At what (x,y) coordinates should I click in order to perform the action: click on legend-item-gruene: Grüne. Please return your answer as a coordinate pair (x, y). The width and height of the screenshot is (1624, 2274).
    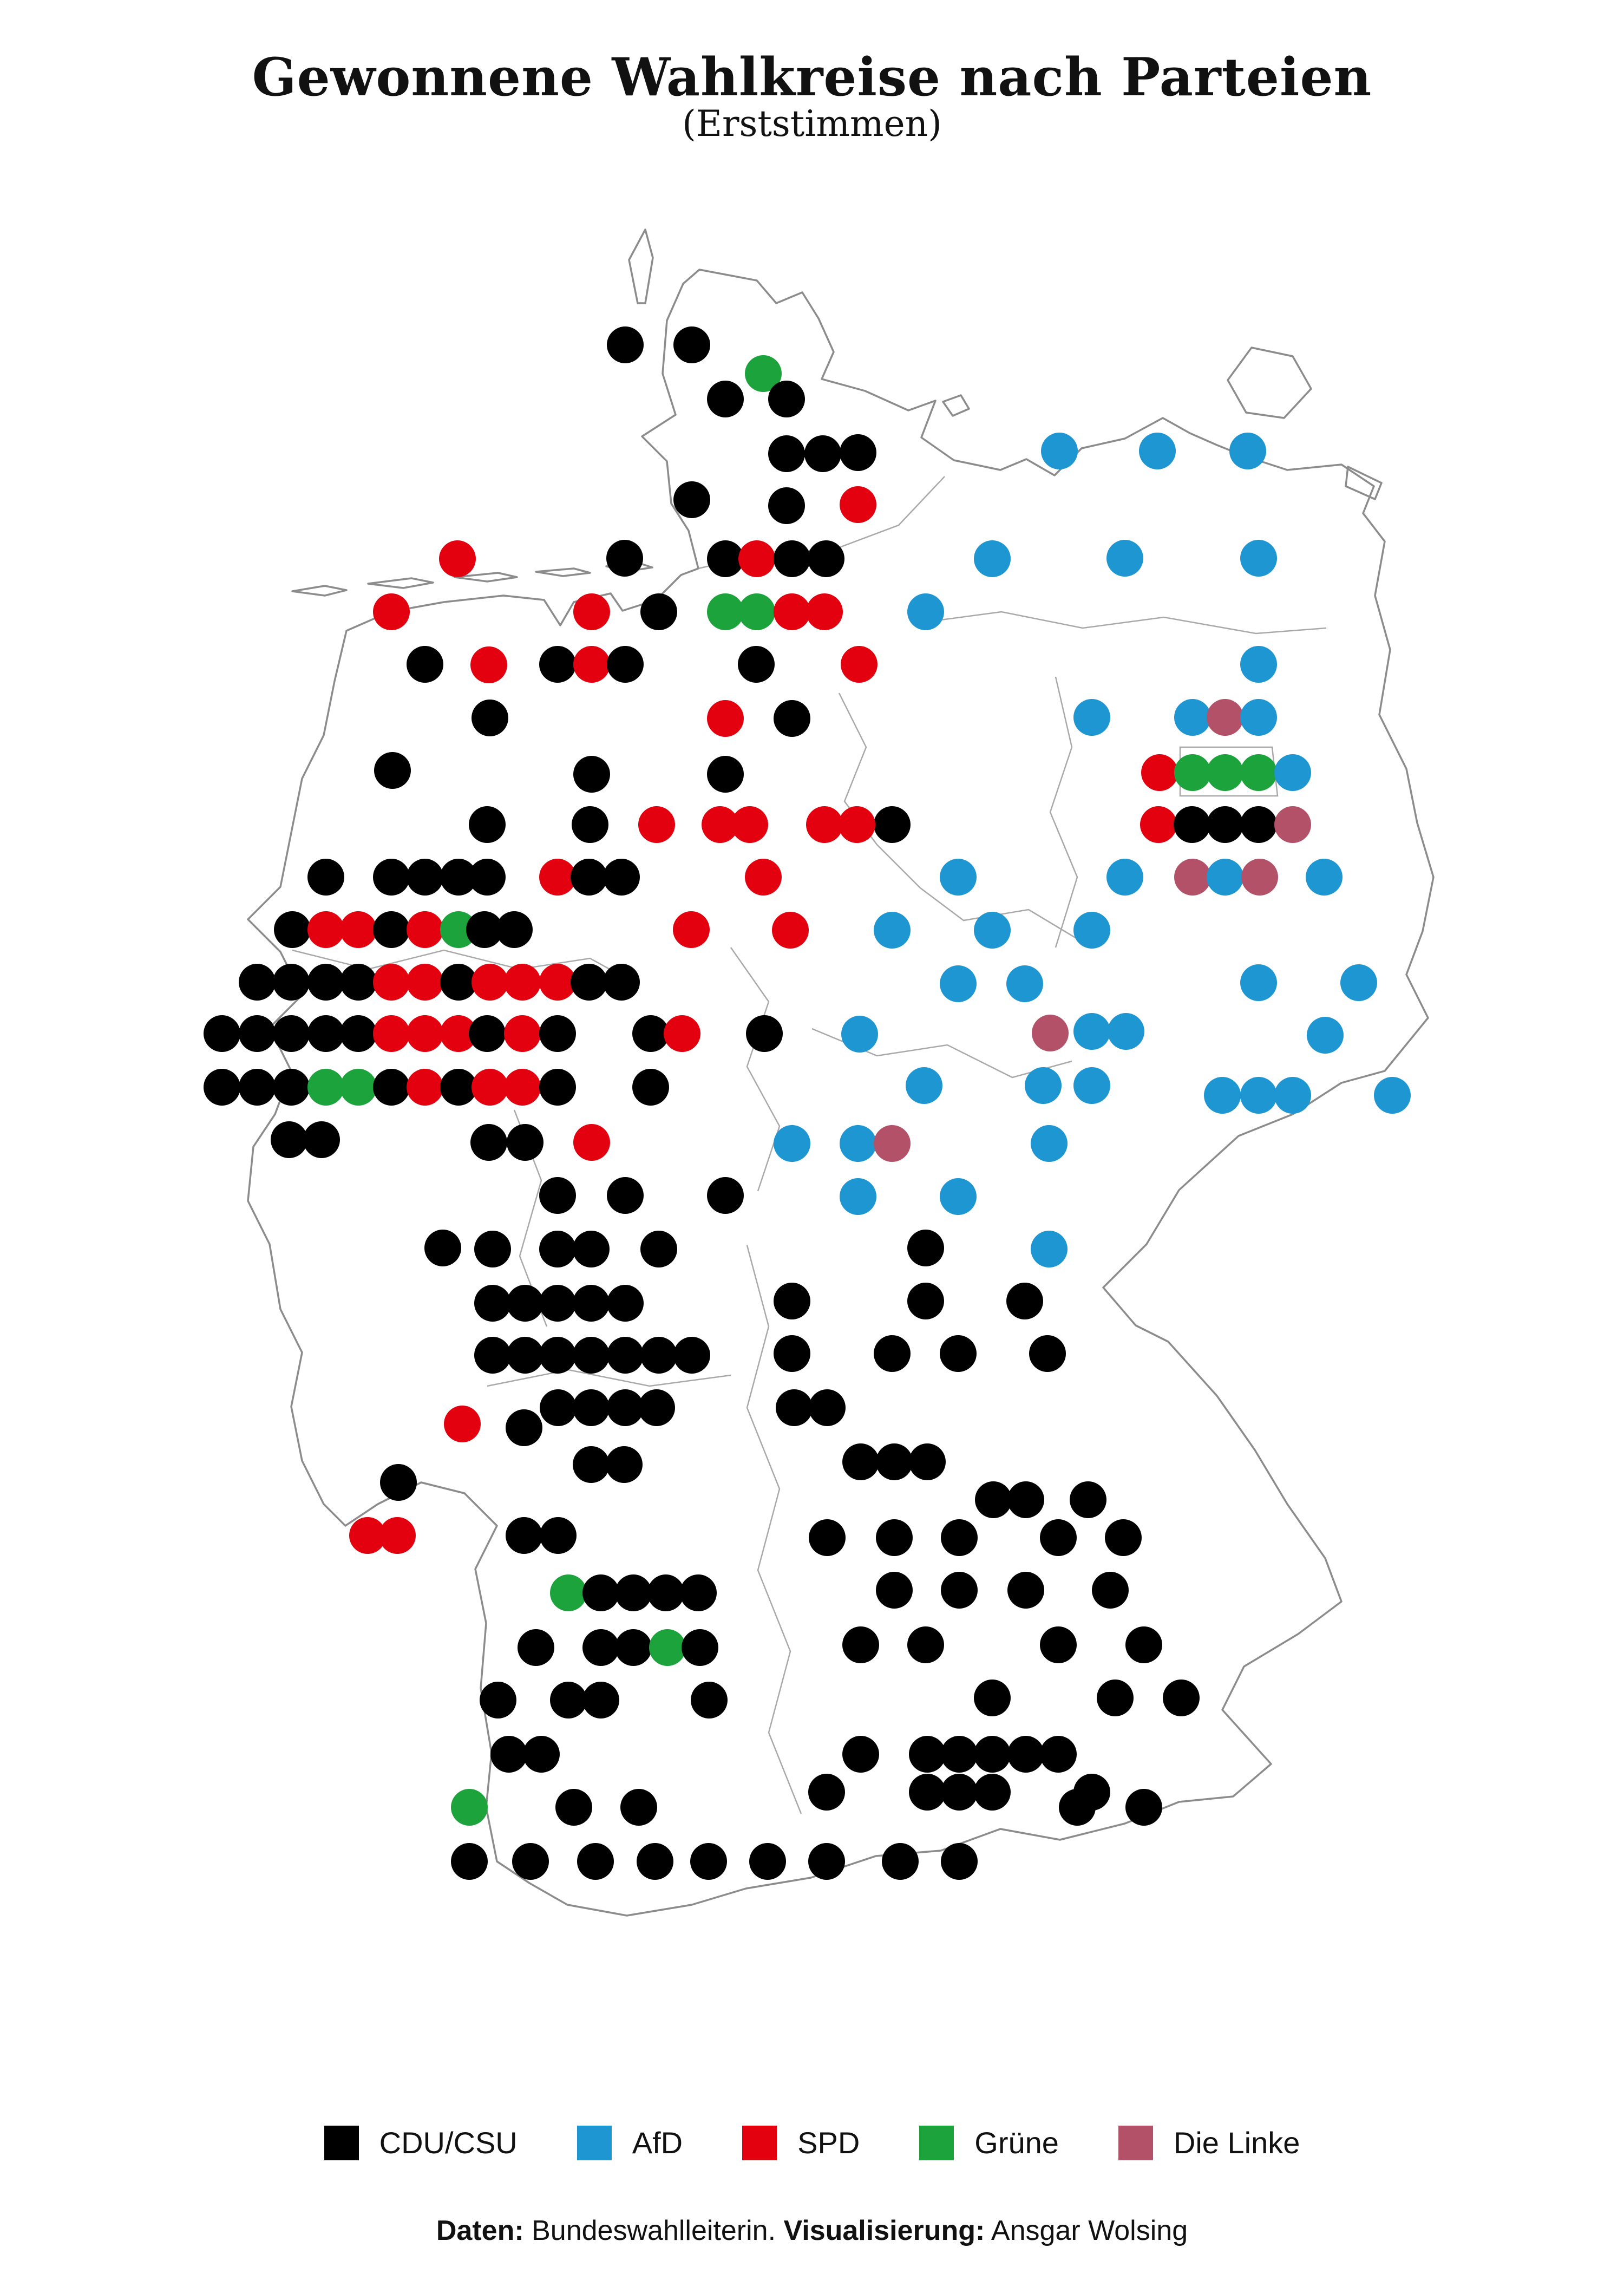
    Looking at the image, I should click on (989, 2142).